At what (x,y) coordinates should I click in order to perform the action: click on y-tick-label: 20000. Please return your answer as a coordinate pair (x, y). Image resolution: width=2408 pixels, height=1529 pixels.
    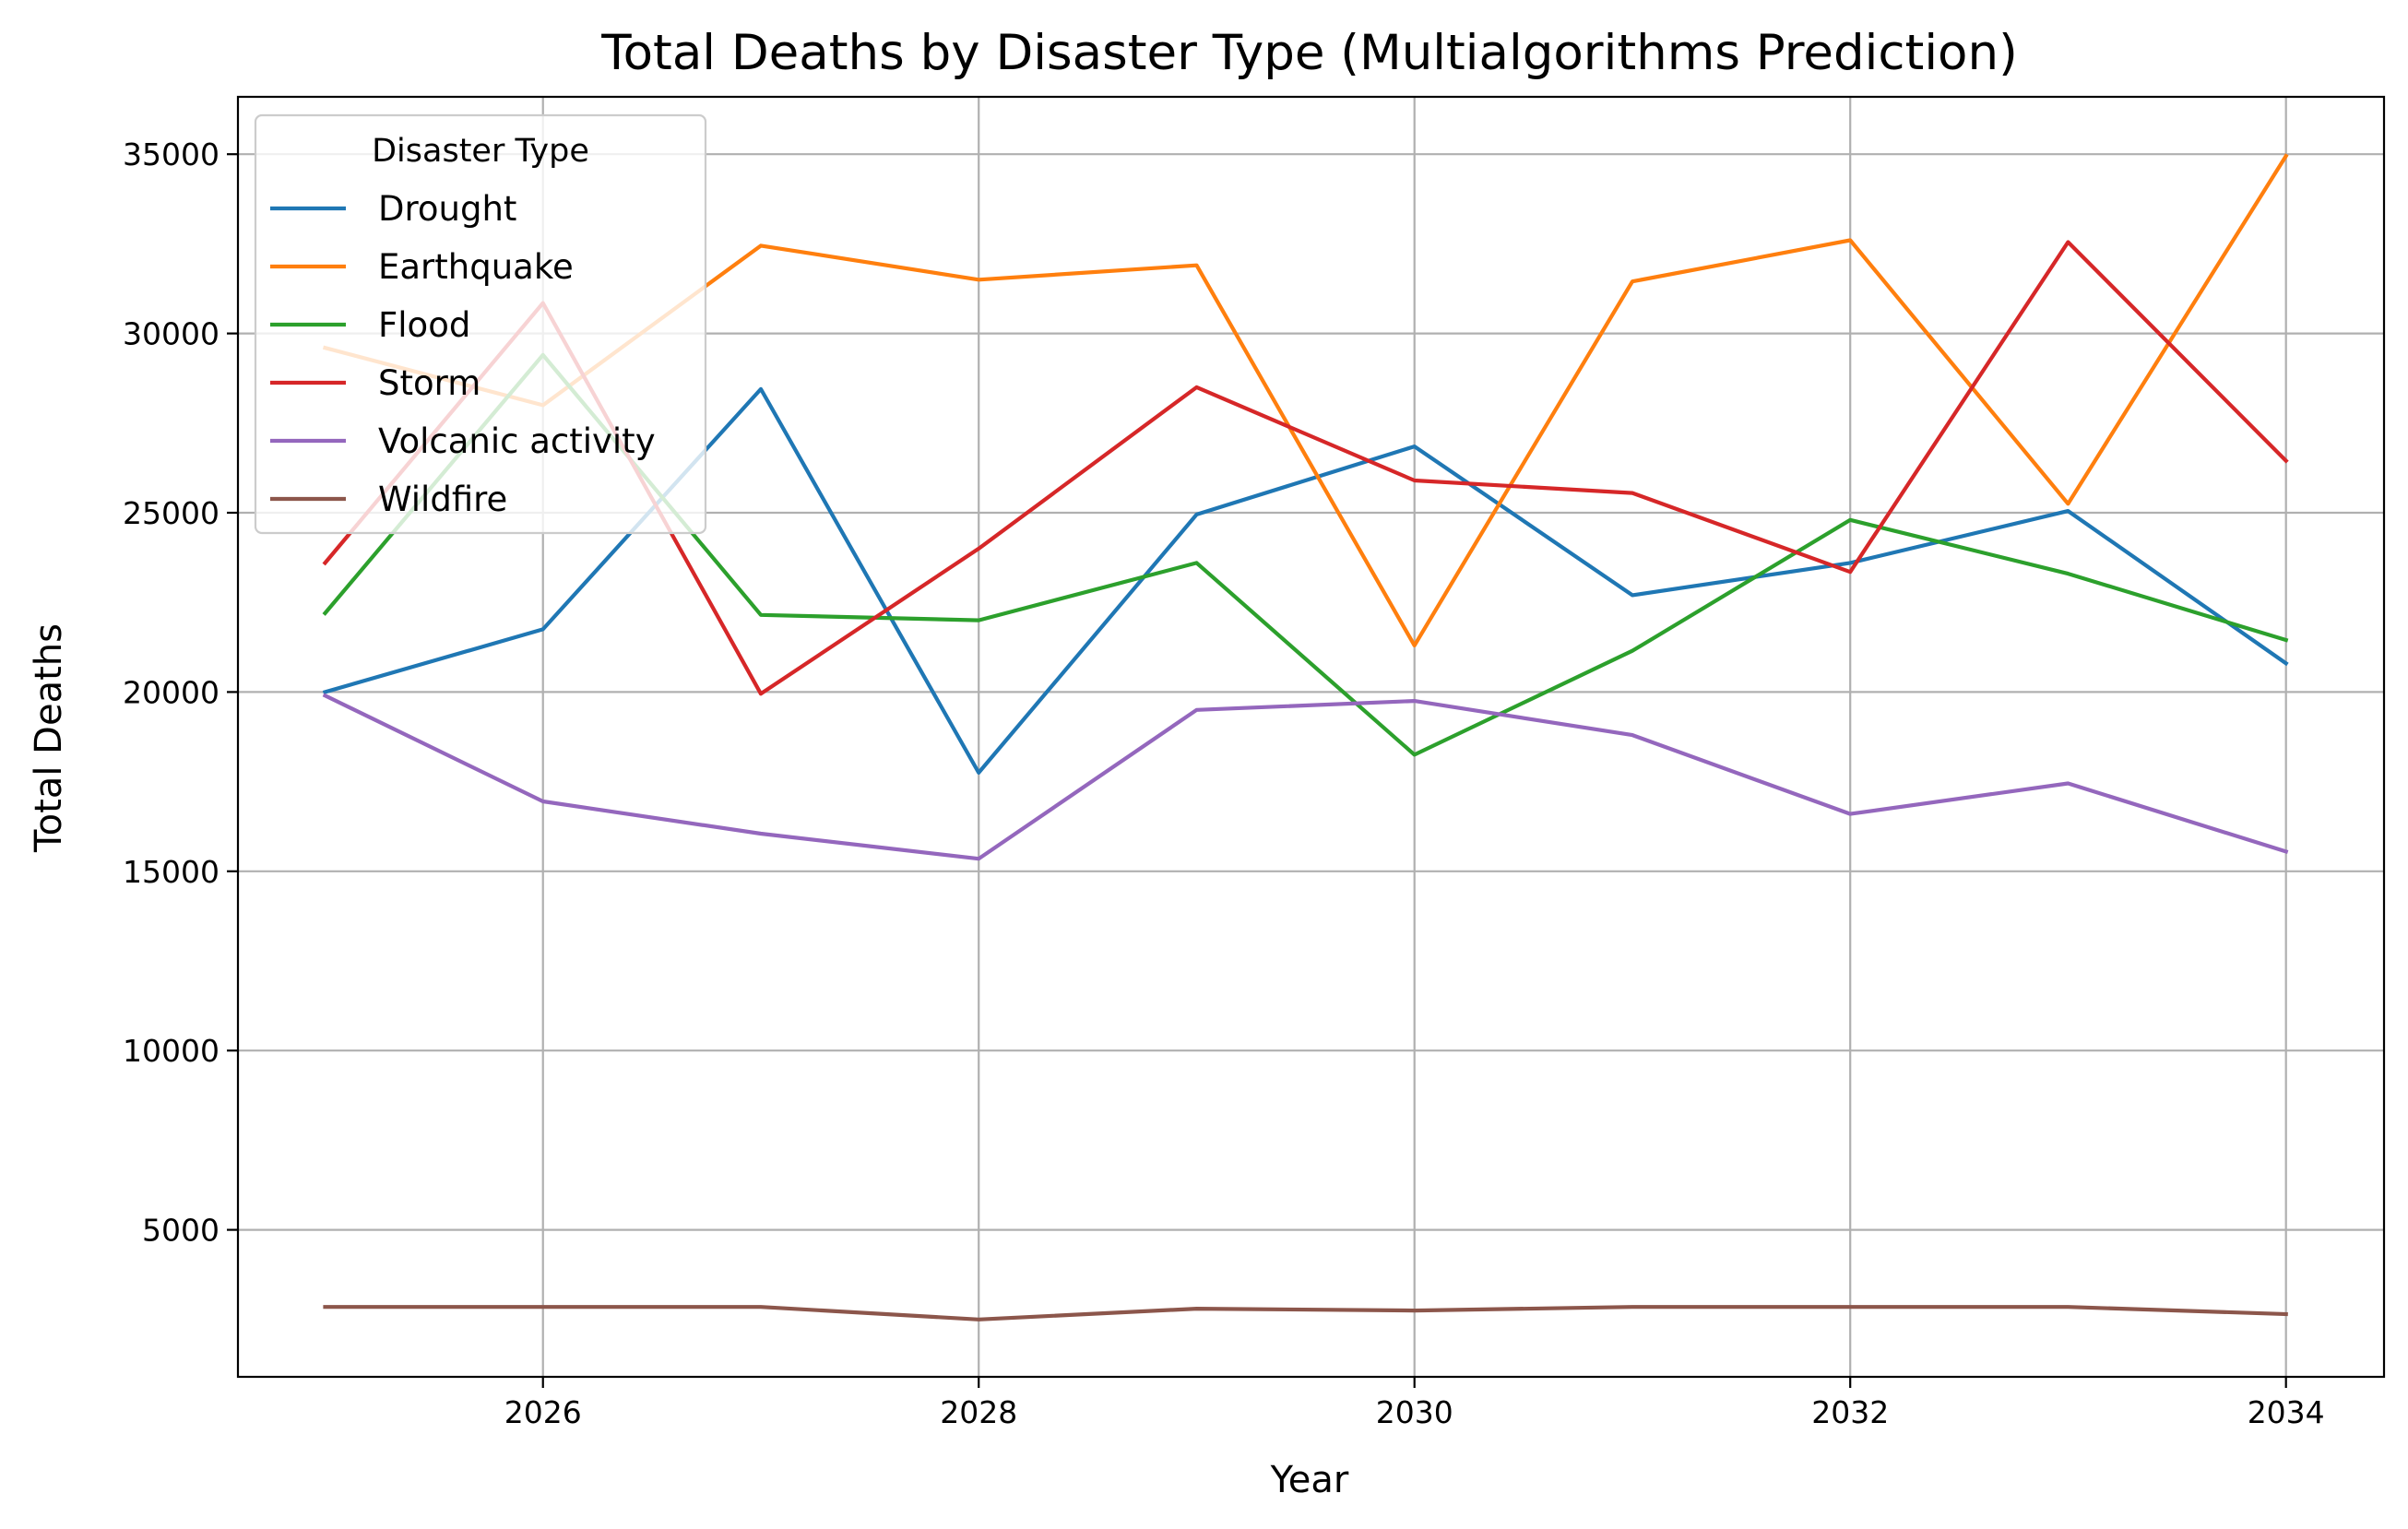
    Looking at the image, I should click on (171, 692).